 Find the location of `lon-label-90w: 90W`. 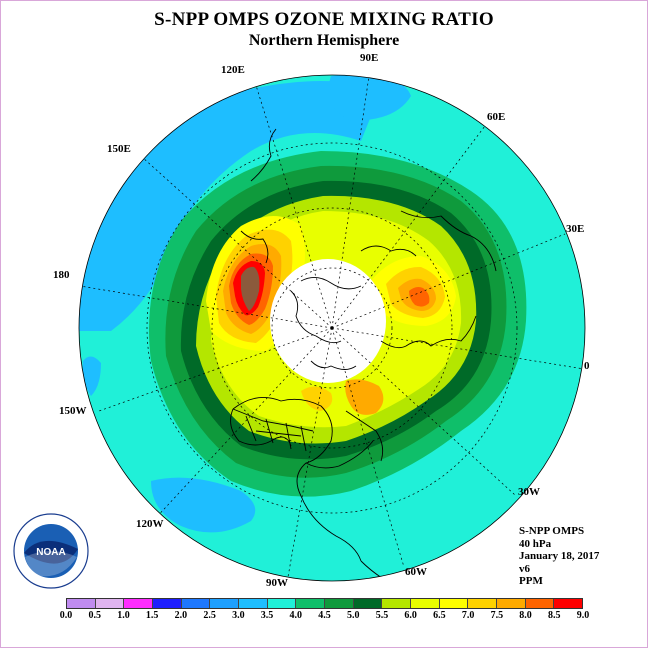

lon-label-90w: 90W is located at coordinates (277, 583).